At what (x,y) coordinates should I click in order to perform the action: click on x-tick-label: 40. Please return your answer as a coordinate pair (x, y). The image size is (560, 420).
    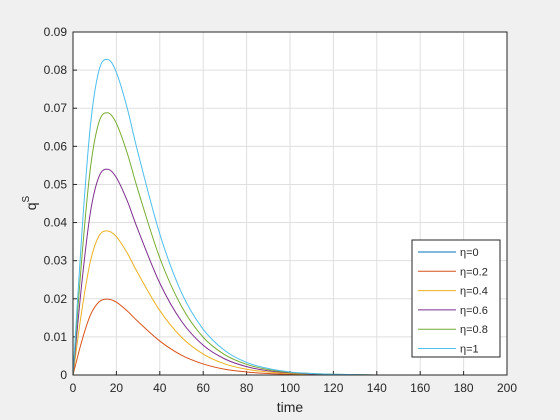
    Looking at the image, I should click on (160, 388).